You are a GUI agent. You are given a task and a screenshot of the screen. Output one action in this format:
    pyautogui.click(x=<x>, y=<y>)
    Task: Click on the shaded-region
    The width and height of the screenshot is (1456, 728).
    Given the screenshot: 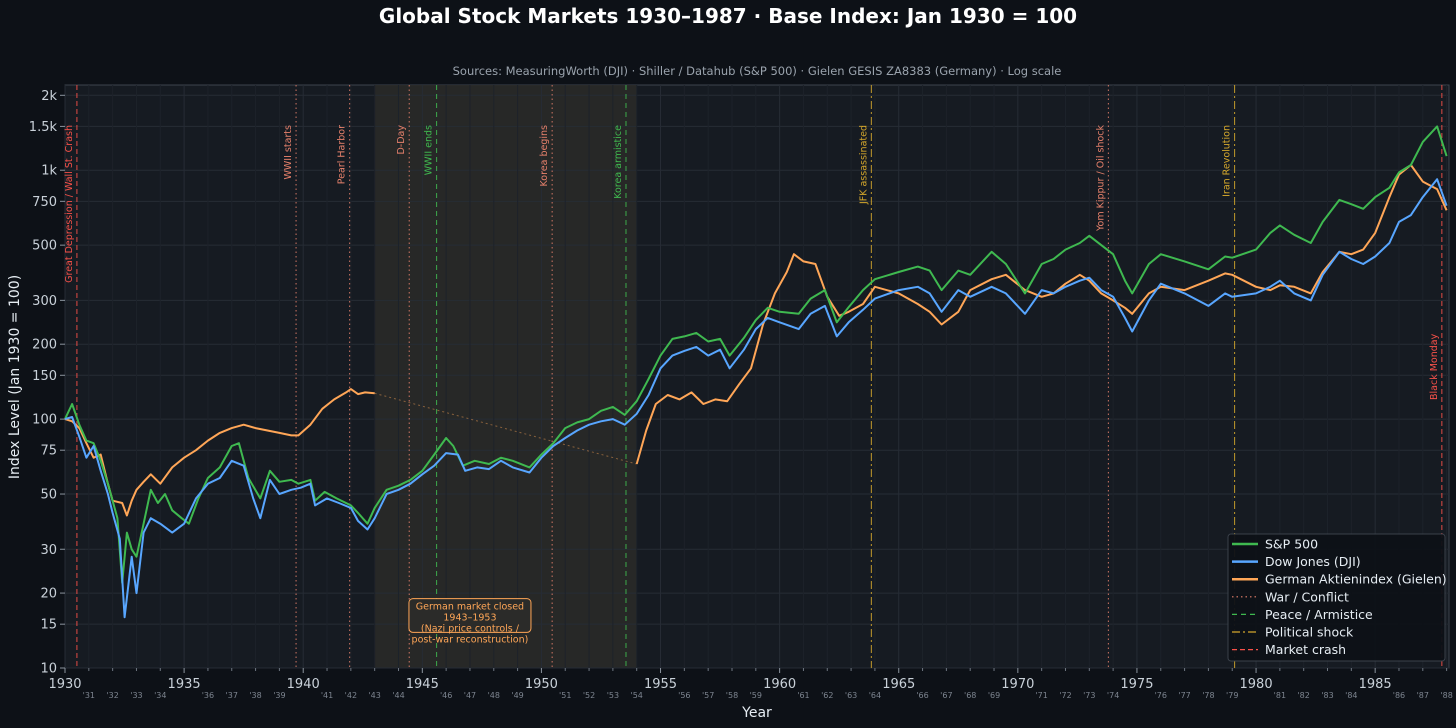 What is the action you would take?
    pyautogui.click(x=505, y=376)
    